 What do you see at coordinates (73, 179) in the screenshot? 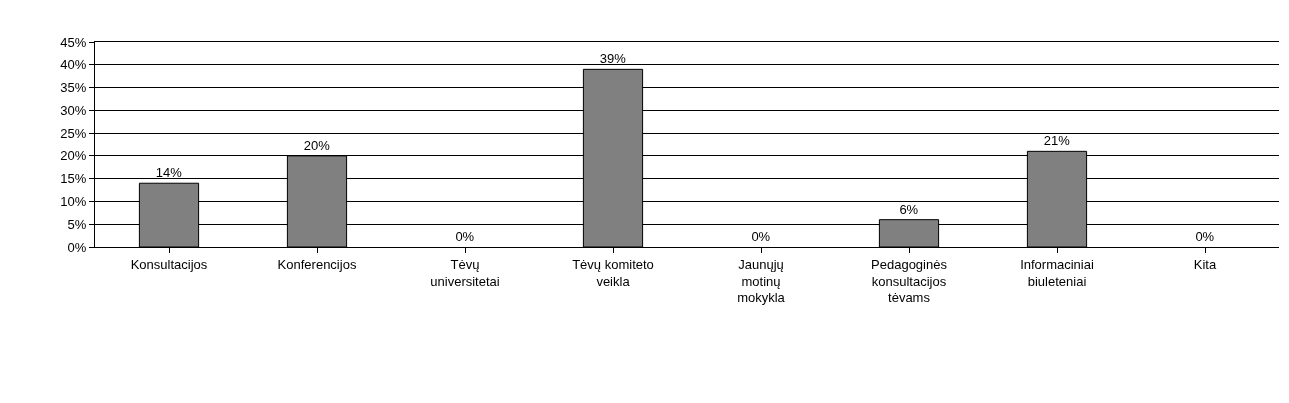
I see `y-tick-label: 15%` at bounding box center [73, 179].